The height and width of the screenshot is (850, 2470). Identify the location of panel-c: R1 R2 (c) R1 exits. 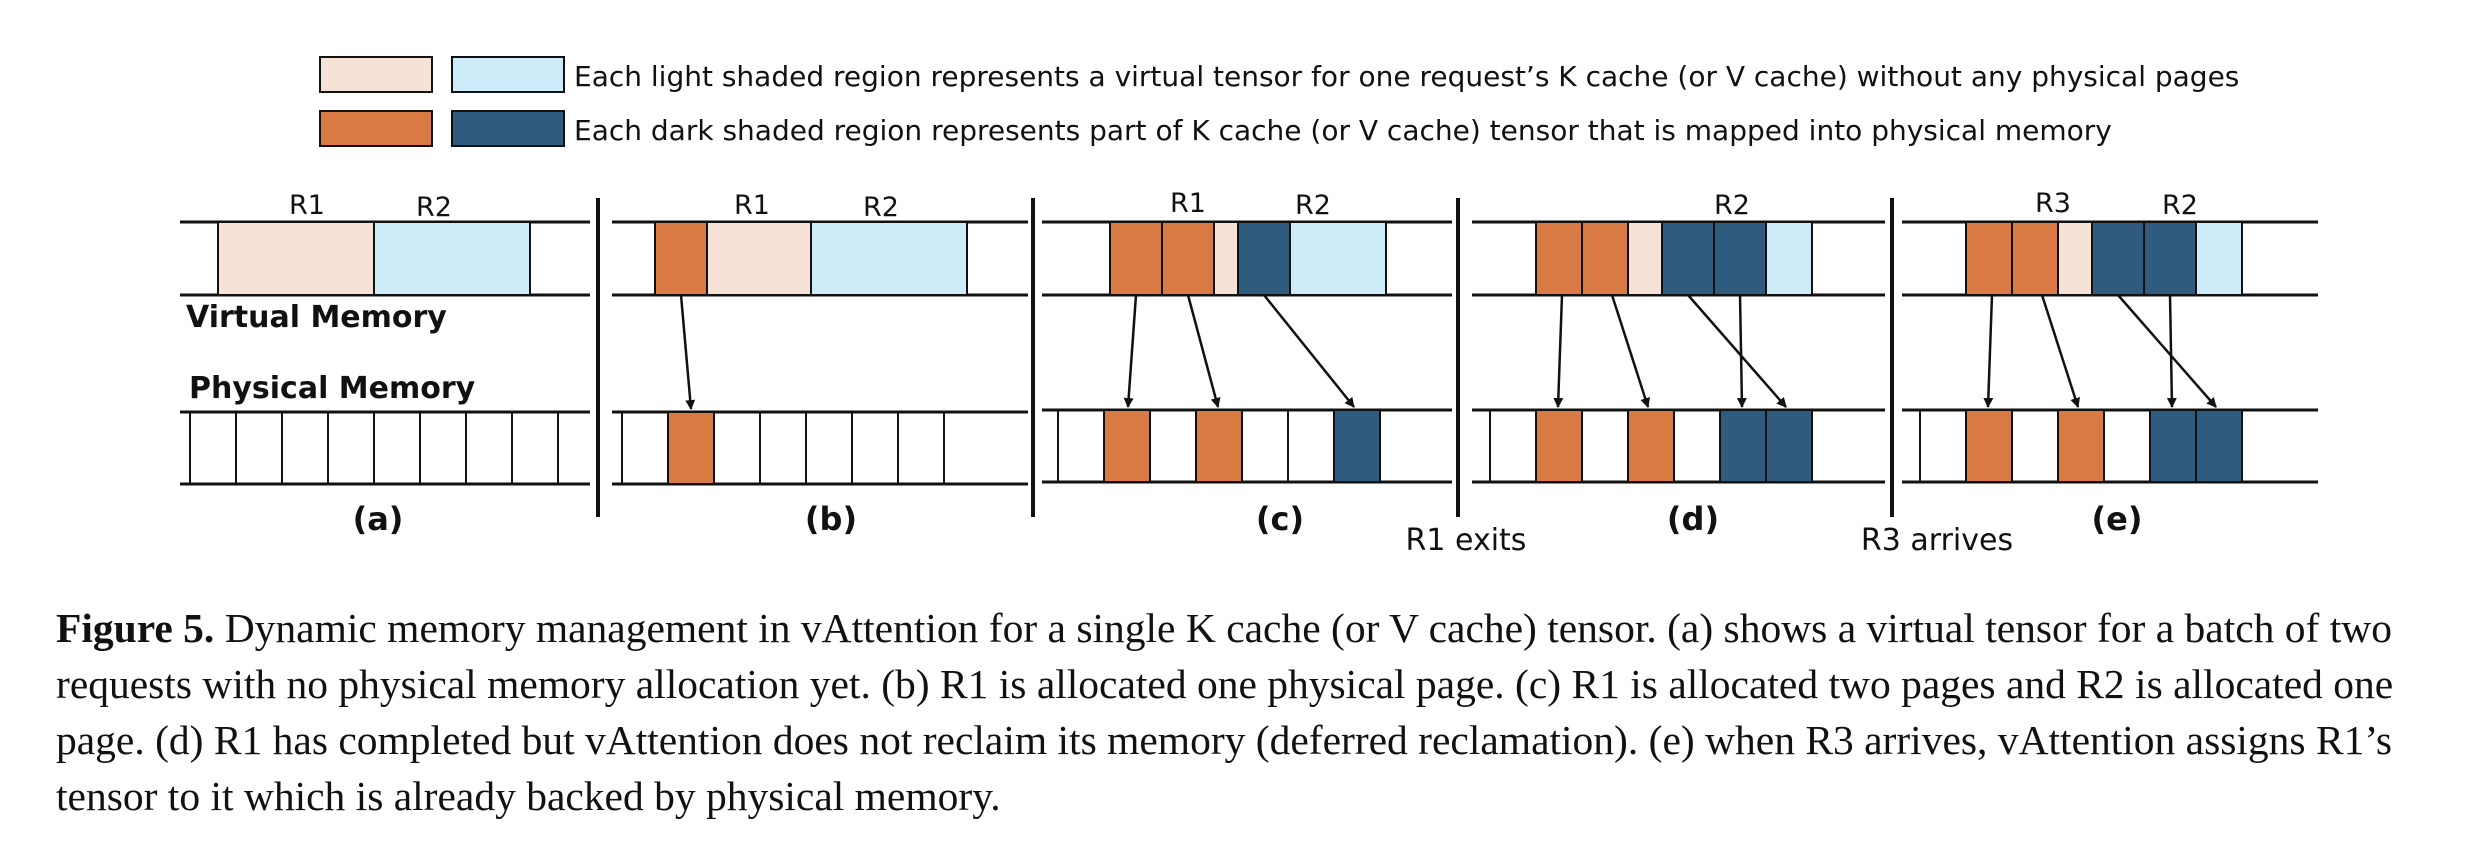
(1284, 373).